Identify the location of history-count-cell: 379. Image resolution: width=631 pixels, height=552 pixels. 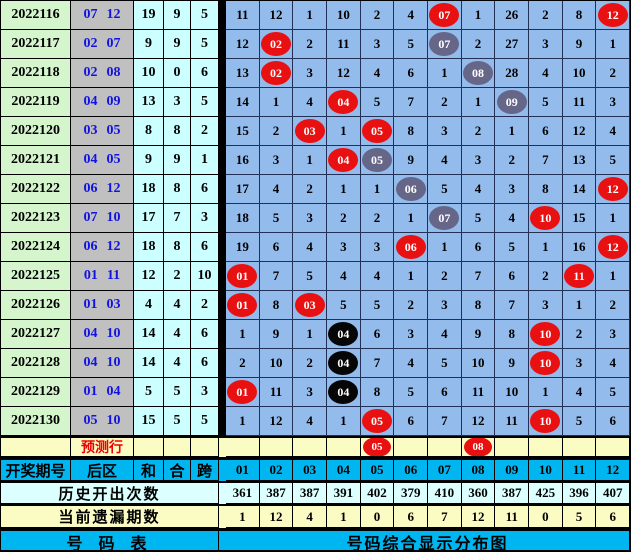
(411, 493).